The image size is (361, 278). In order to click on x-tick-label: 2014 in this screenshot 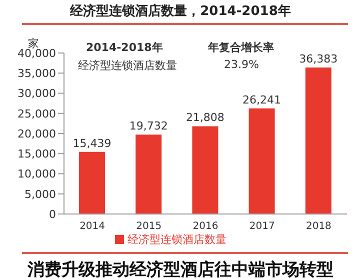, I will do `click(93, 226)`.